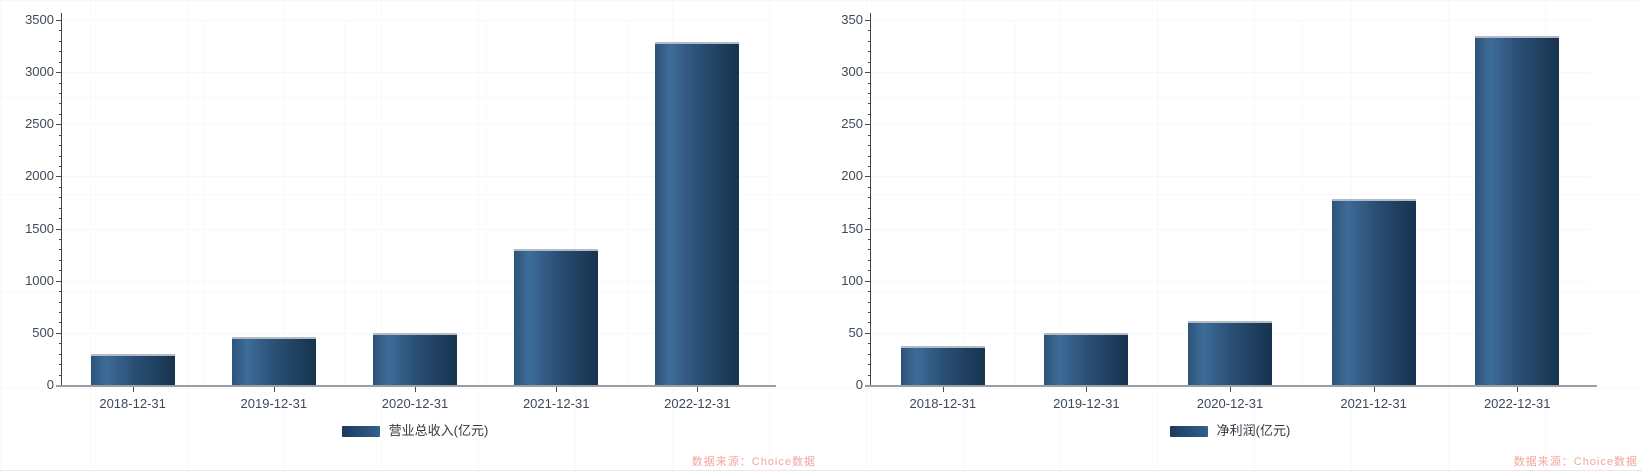 This screenshot has width=1642, height=475. What do you see at coordinates (852, 280) in the screenshot?
I see `y-axis-label: 100` at bounding box center [852, 280].